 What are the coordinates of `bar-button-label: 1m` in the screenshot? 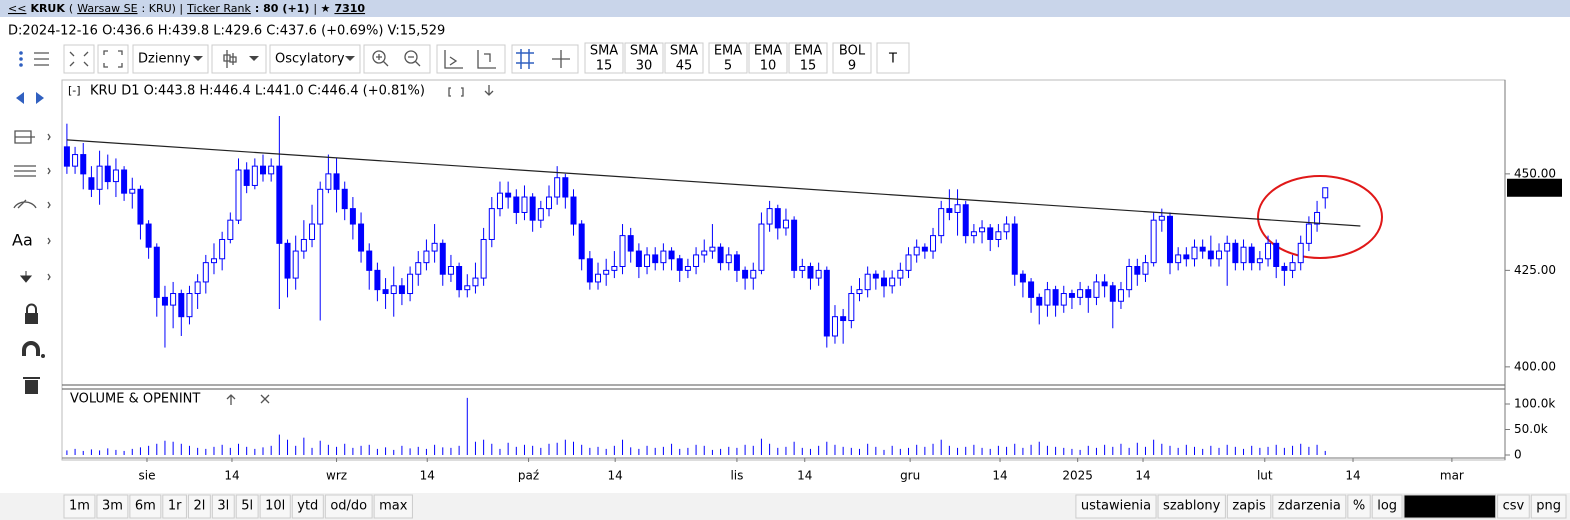 It's located at (79, 506).